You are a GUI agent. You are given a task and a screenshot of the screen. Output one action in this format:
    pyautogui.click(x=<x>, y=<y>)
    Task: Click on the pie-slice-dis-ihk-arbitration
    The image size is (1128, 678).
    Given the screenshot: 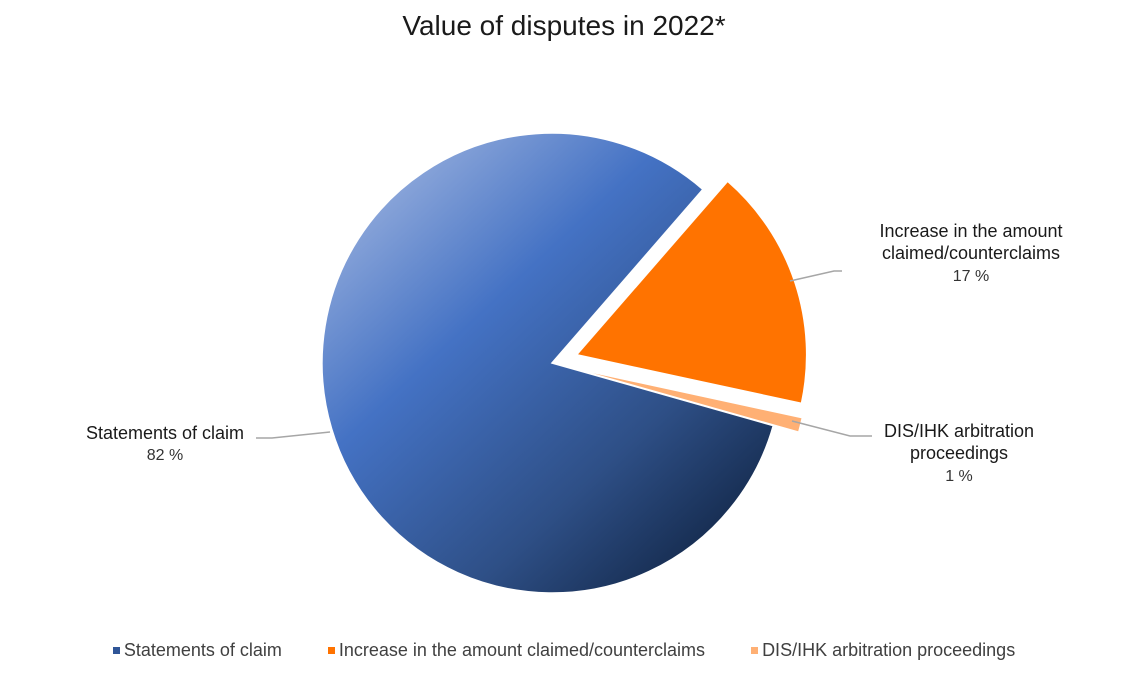 What is the action you would take?
    pyautogui.click(x=690, y=400)
    